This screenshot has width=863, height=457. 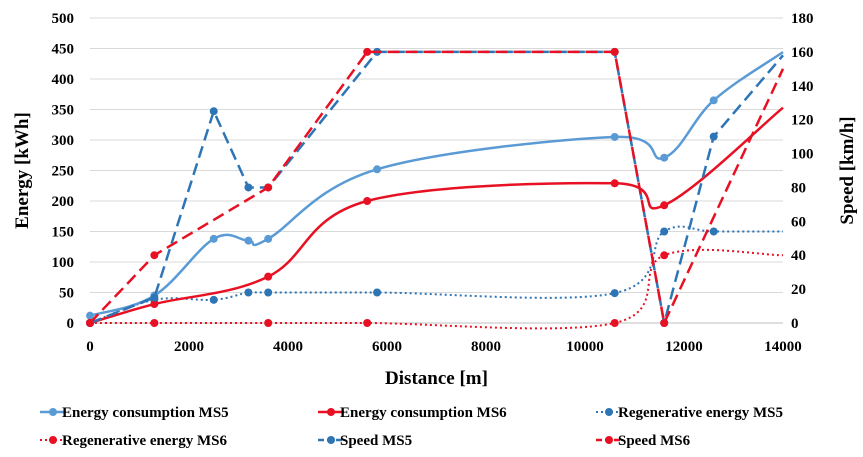 What do you see at coordinates (63, 19) in the screenshot?
I see `y-left-tick-label: 500` at bounding box center [63, 19].